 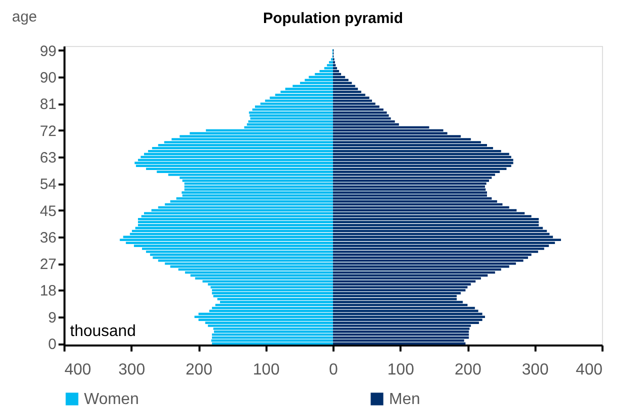 I want to click on chart-title: Population pyramid, so click(x=333, y=18).